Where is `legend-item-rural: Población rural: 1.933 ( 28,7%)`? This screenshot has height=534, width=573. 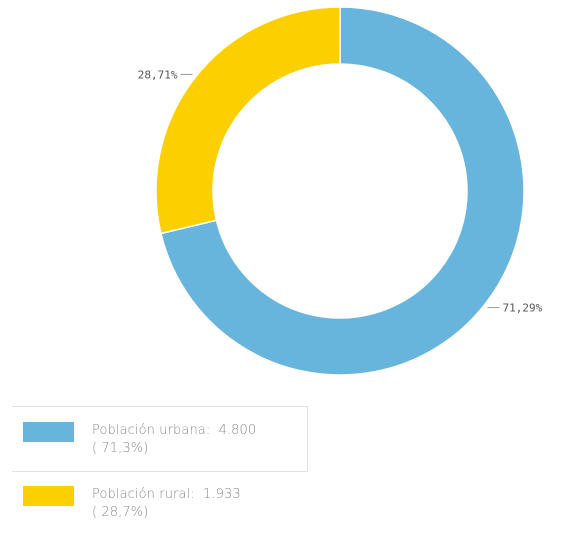 legend-item-rural: Población rural: 1.933 ( 28,7%) is located at coordinates (160, 503).